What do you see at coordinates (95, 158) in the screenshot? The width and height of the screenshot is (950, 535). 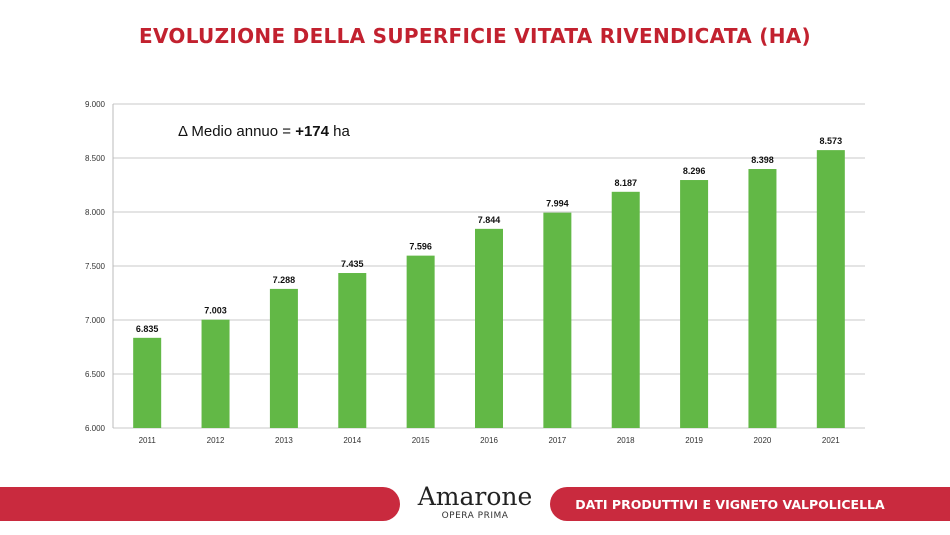 I see `y-tick-label: 8.500` at bounding box center [95, 158].